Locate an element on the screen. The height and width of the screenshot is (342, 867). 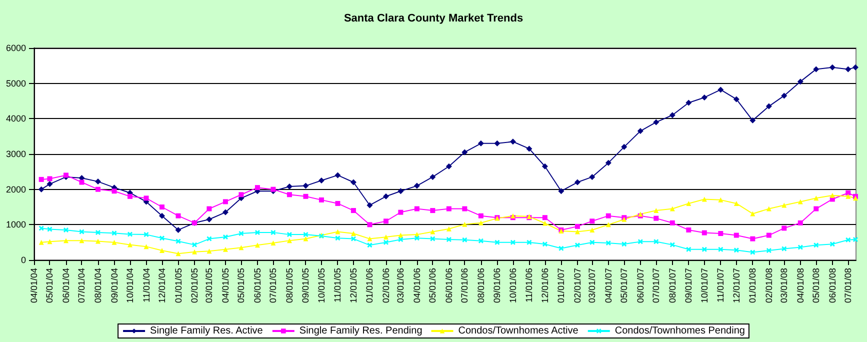
x-tick-label: 11/01/05 is located at coordinates (337, 285).